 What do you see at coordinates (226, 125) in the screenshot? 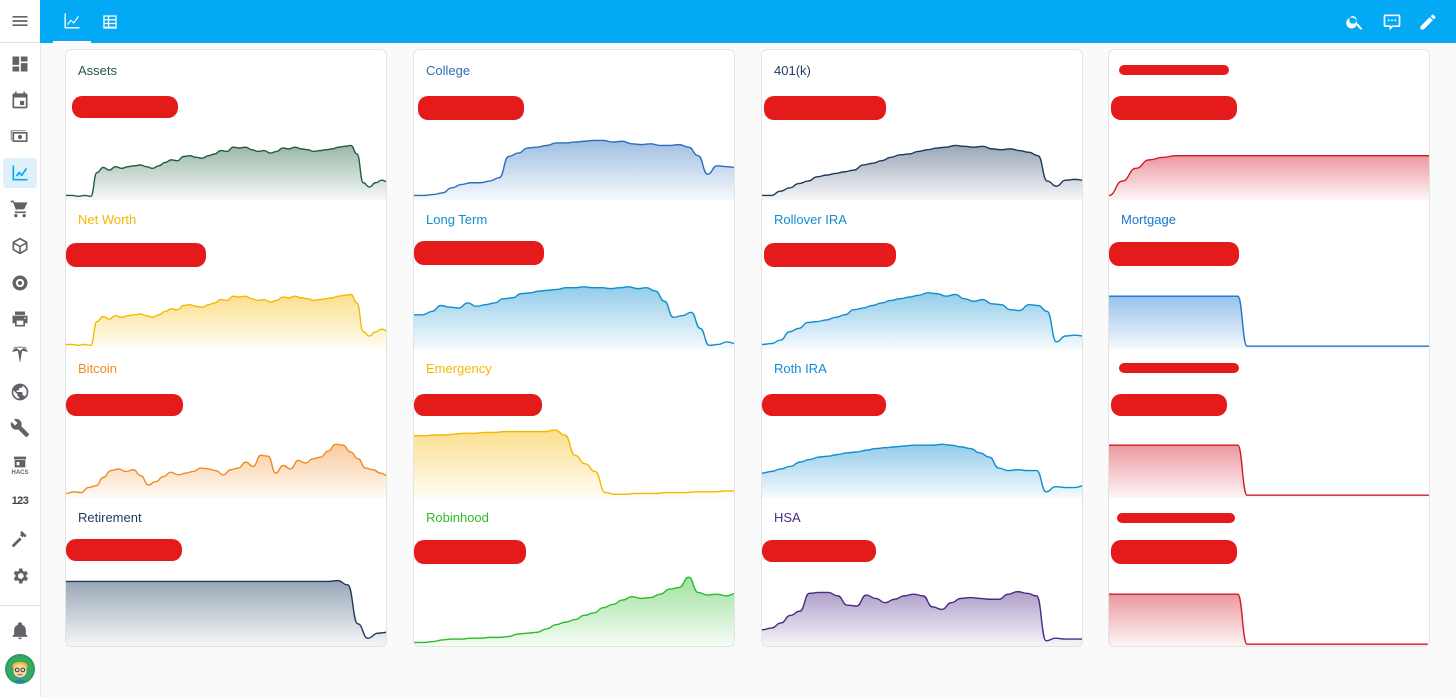
I see `card-assets: Assets` at bounding box center [226, 125].